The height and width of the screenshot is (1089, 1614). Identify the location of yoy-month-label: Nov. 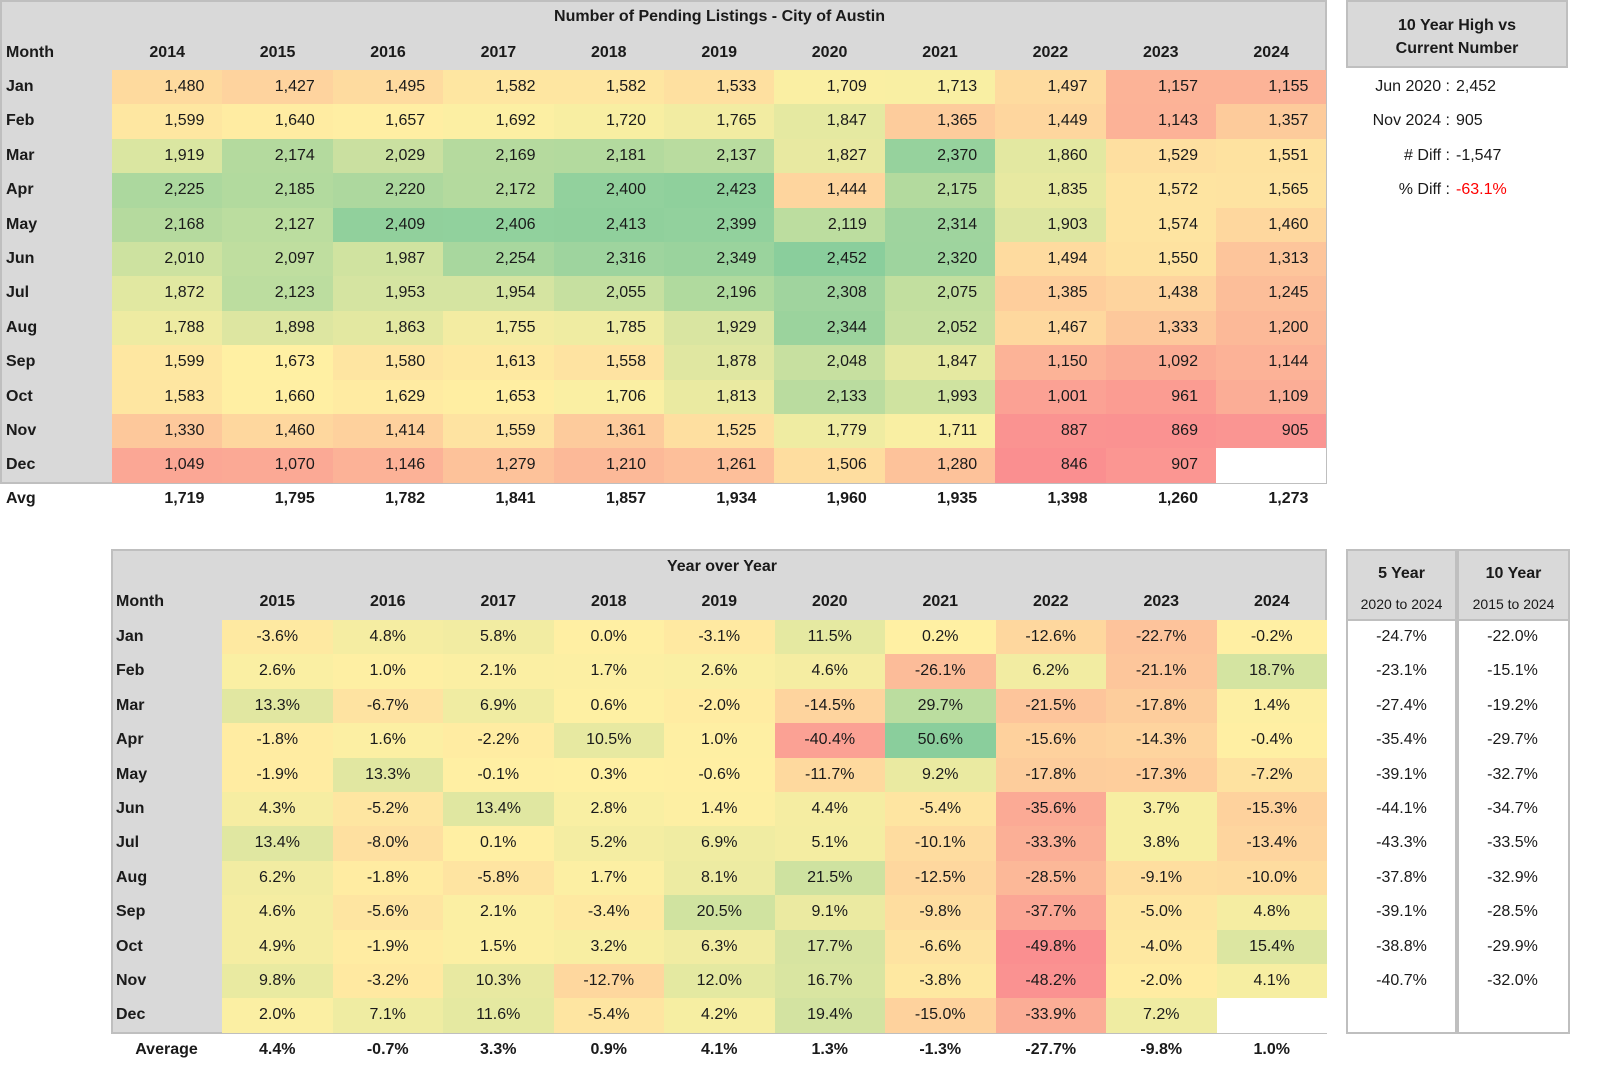
(131, 980).